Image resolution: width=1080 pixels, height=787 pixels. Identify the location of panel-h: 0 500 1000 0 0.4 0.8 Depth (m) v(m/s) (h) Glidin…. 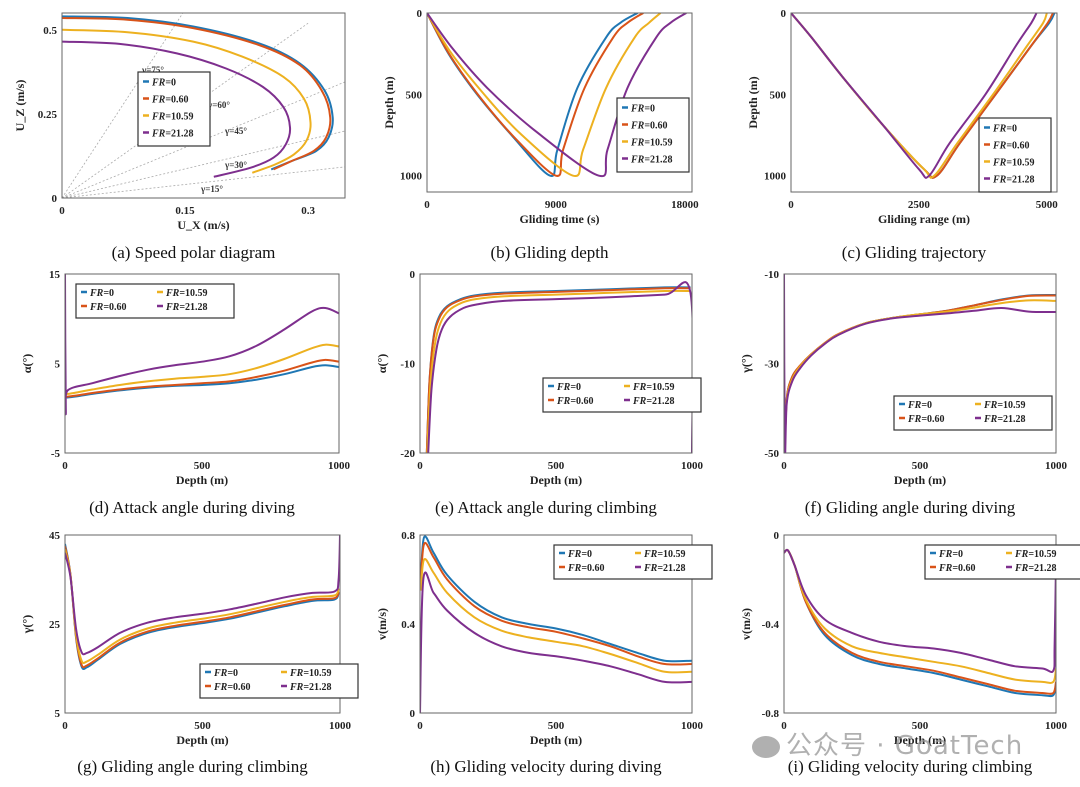
(544, 653).